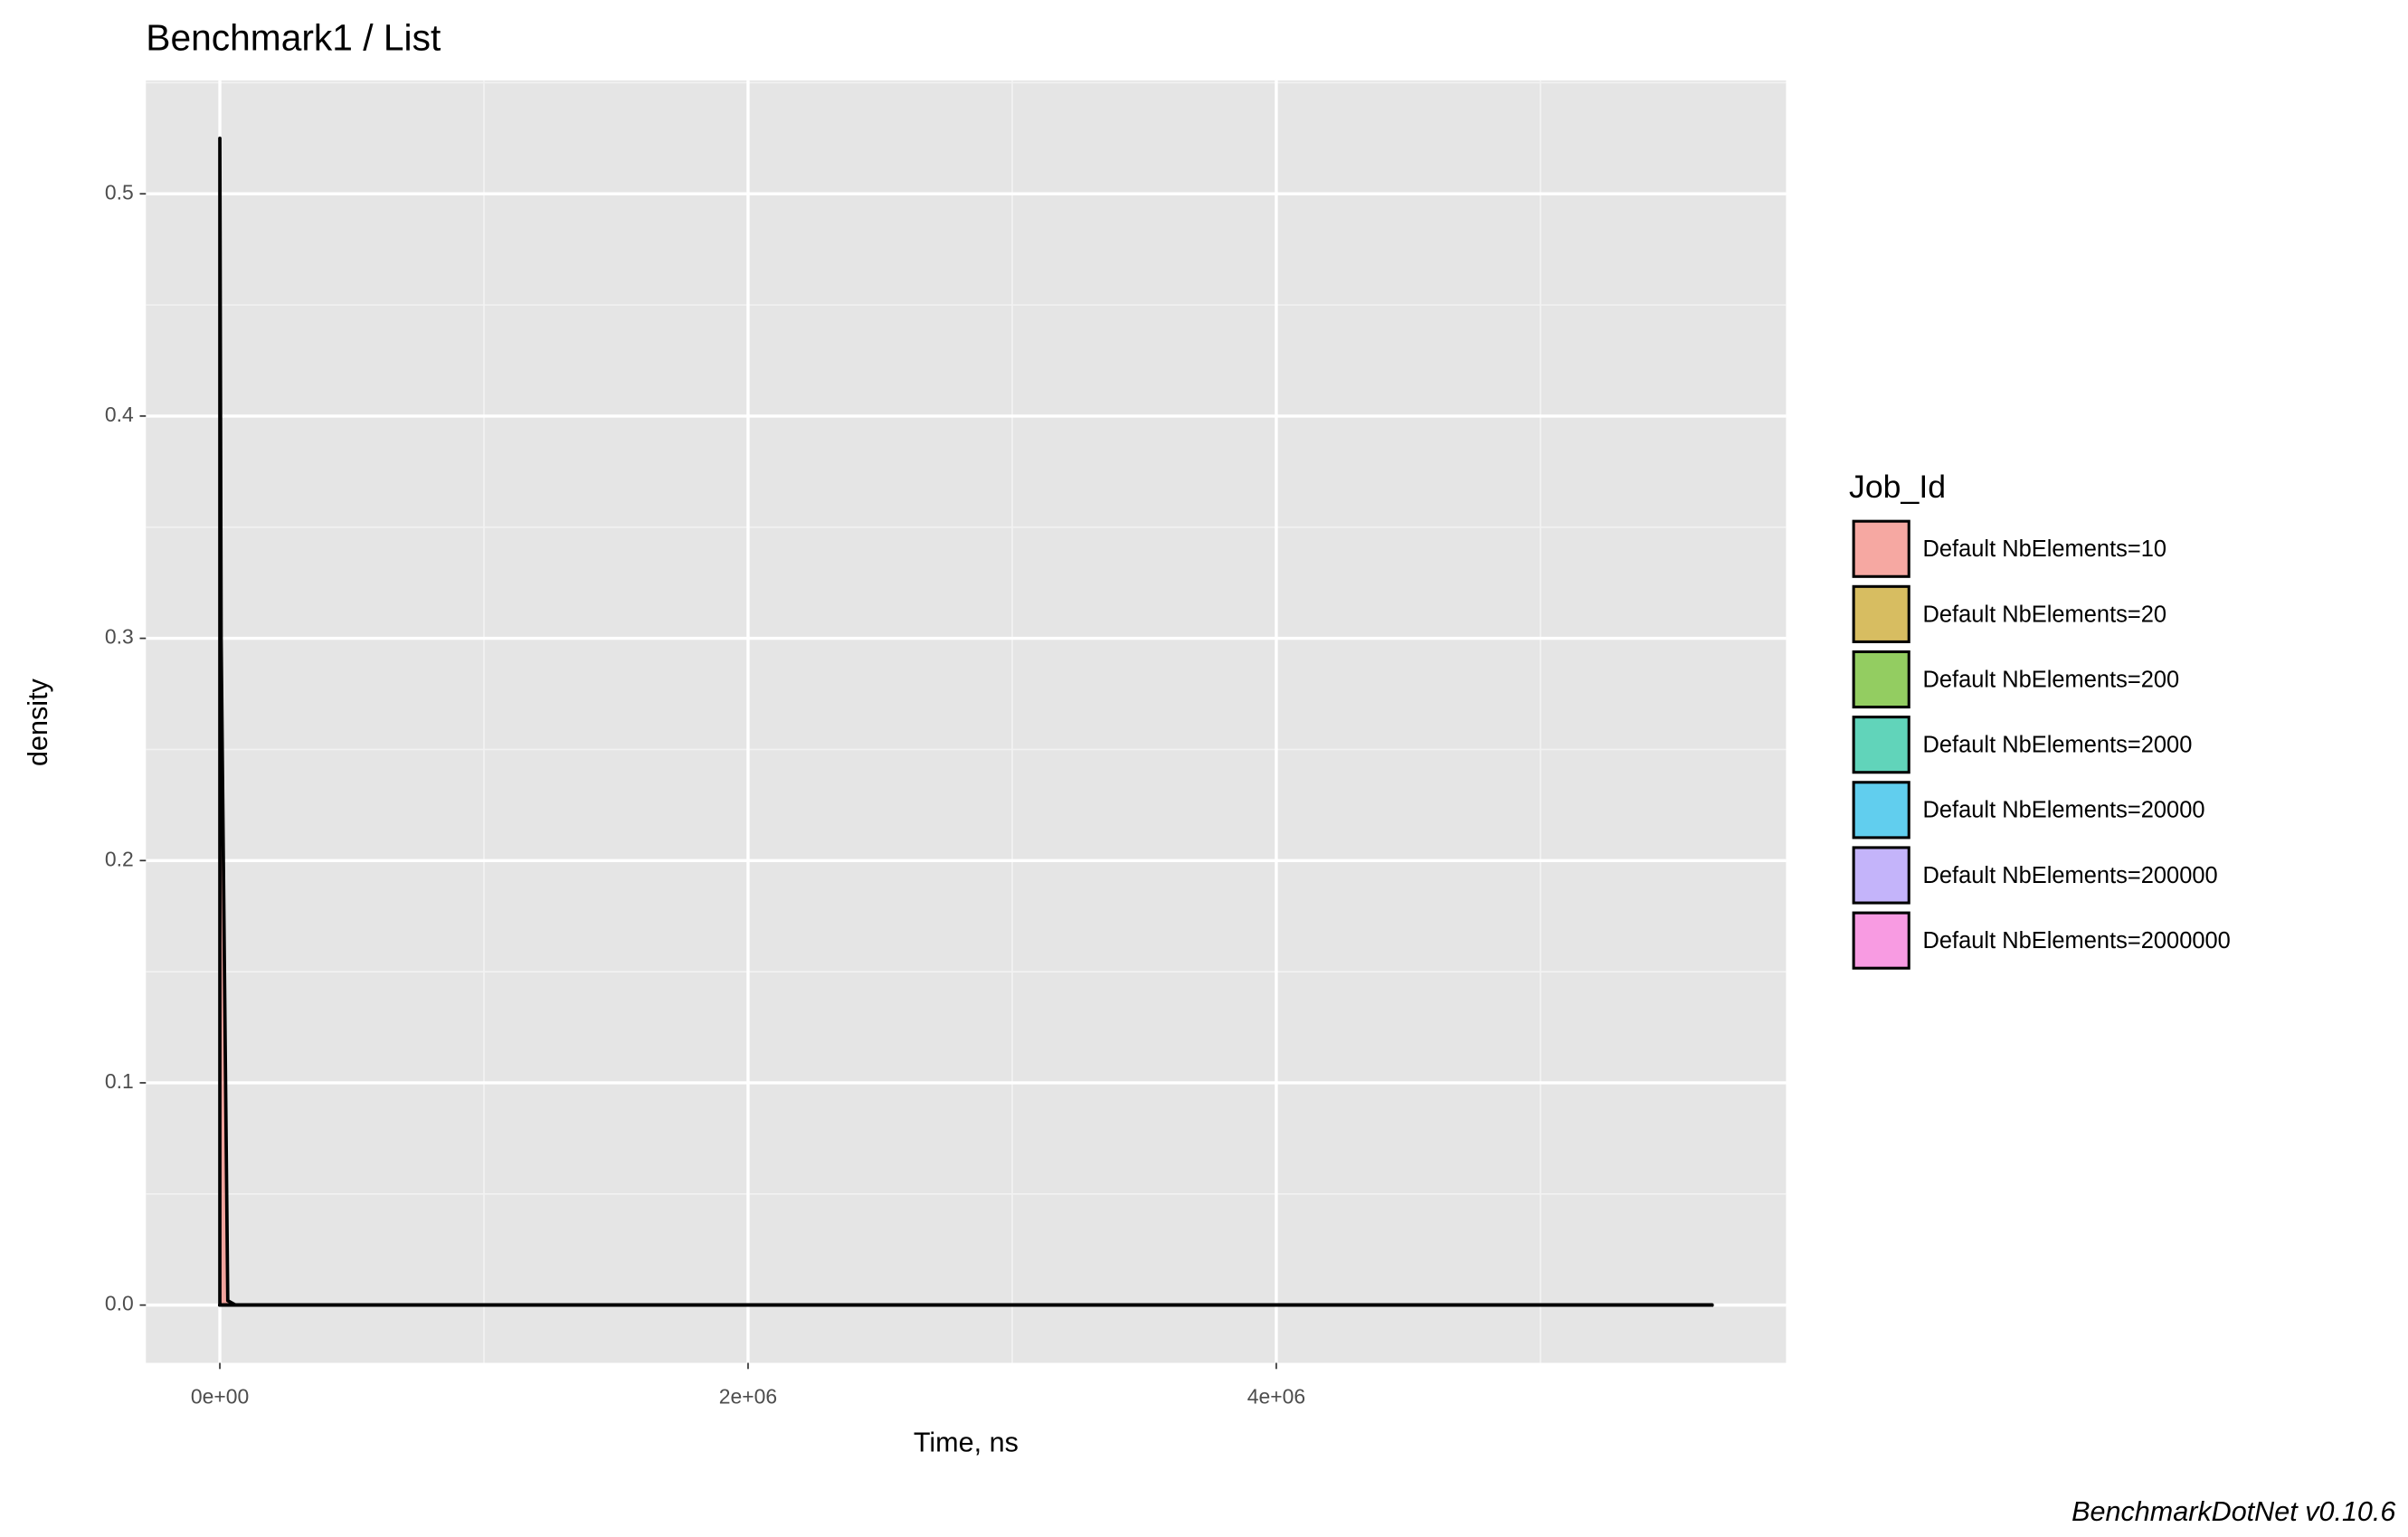  I want to click on y-tick-label: 0.5, so click(119, 192).